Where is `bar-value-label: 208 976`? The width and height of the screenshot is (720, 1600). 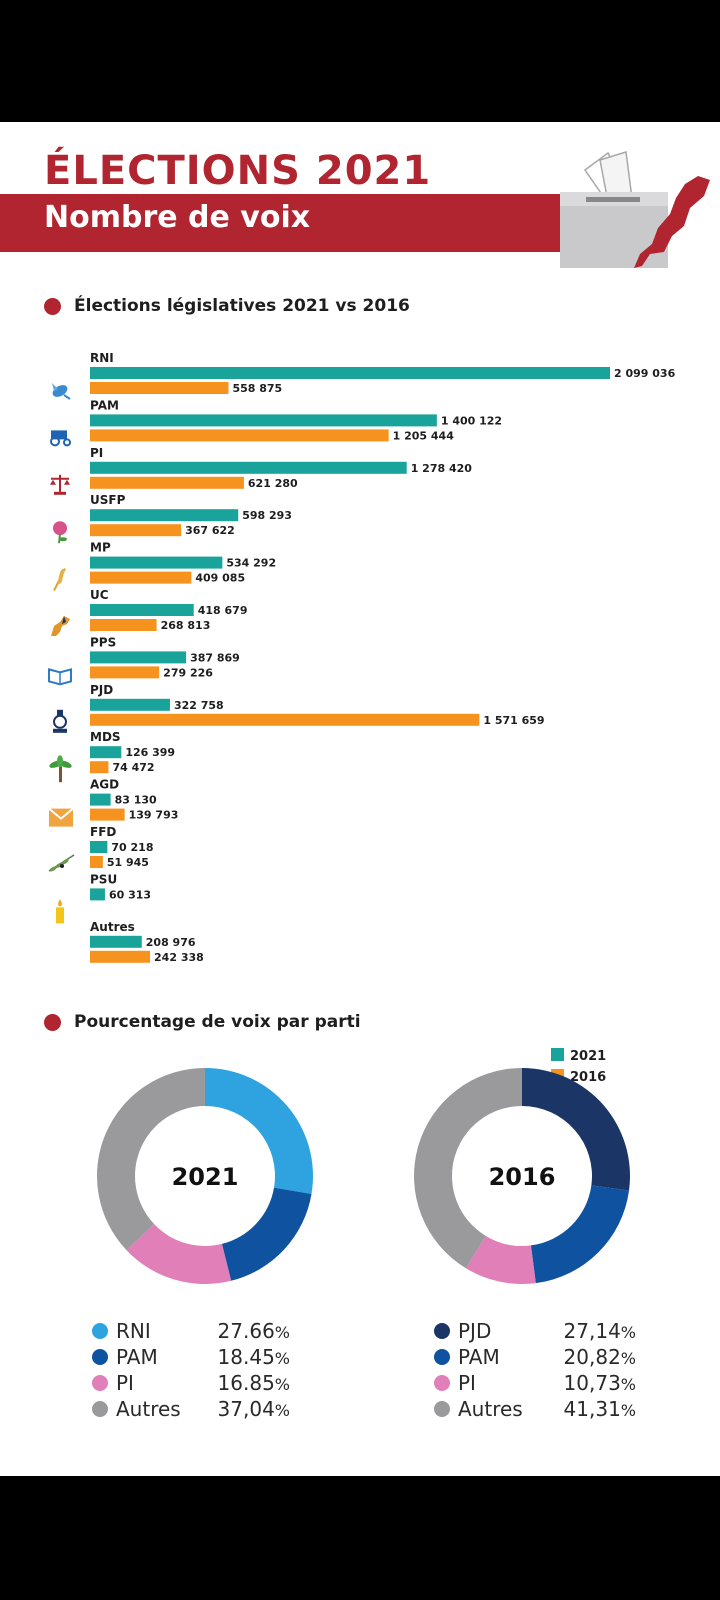 bar-value-label: 208 976 is located at coordinates (171, 942).